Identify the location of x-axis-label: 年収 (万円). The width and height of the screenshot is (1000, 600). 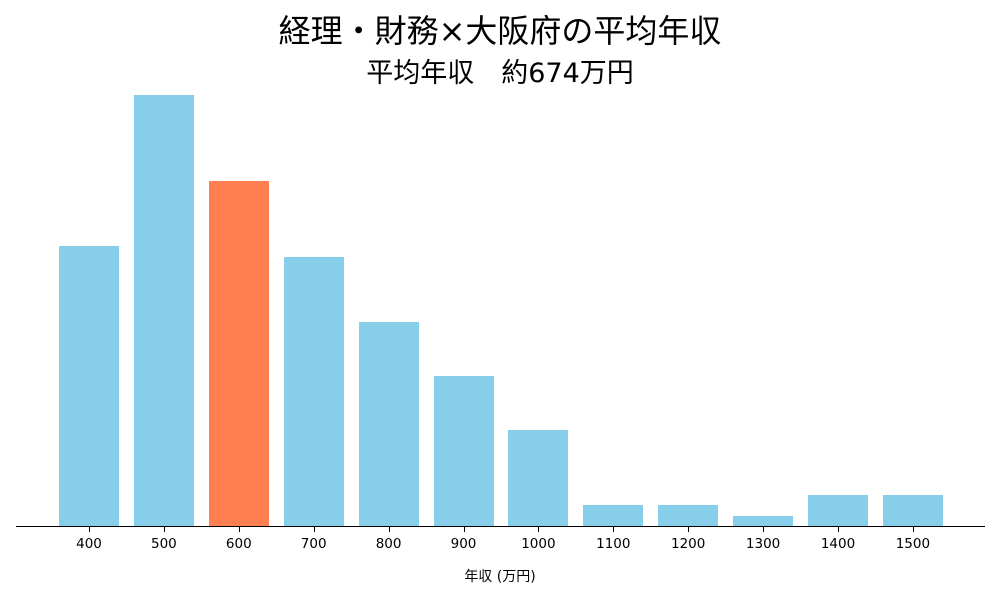
(500, 577).